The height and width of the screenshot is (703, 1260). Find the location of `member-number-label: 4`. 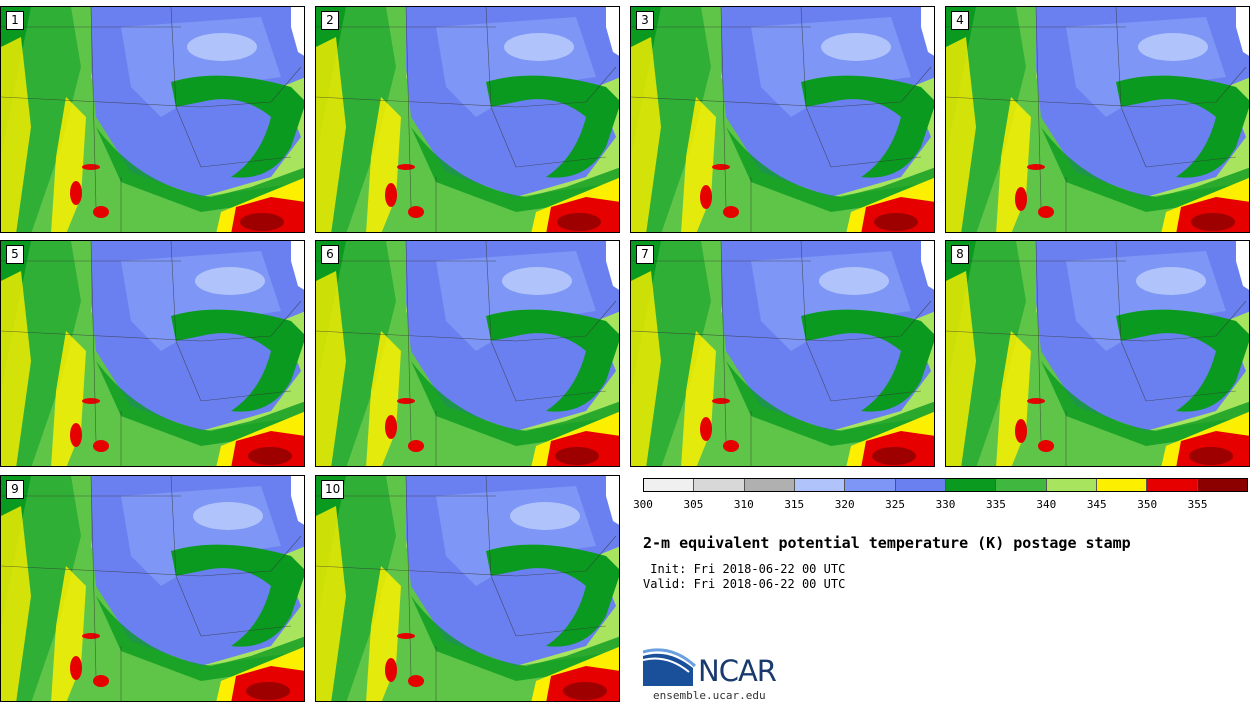

member-number-label: 4 is located at coordinates (960, 20).